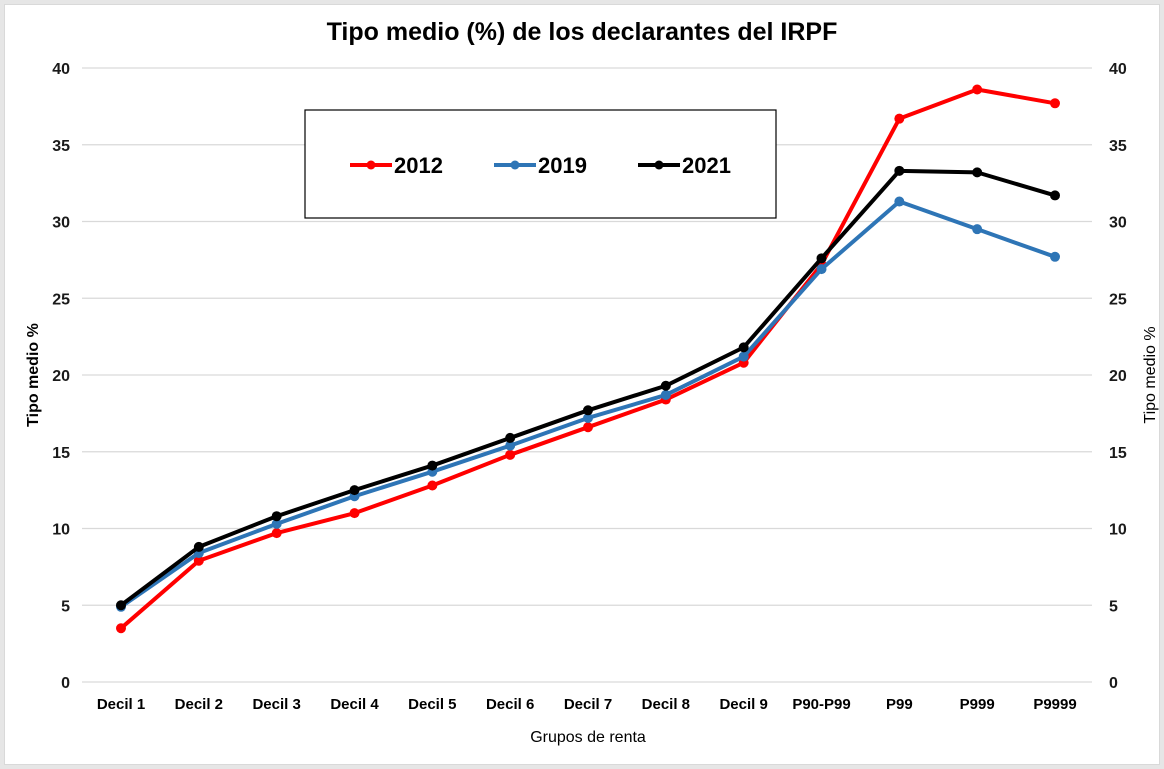  Describe the element at coordinates (977, 704) in the screenshot. I see `x-tick-label: P999` at that location.